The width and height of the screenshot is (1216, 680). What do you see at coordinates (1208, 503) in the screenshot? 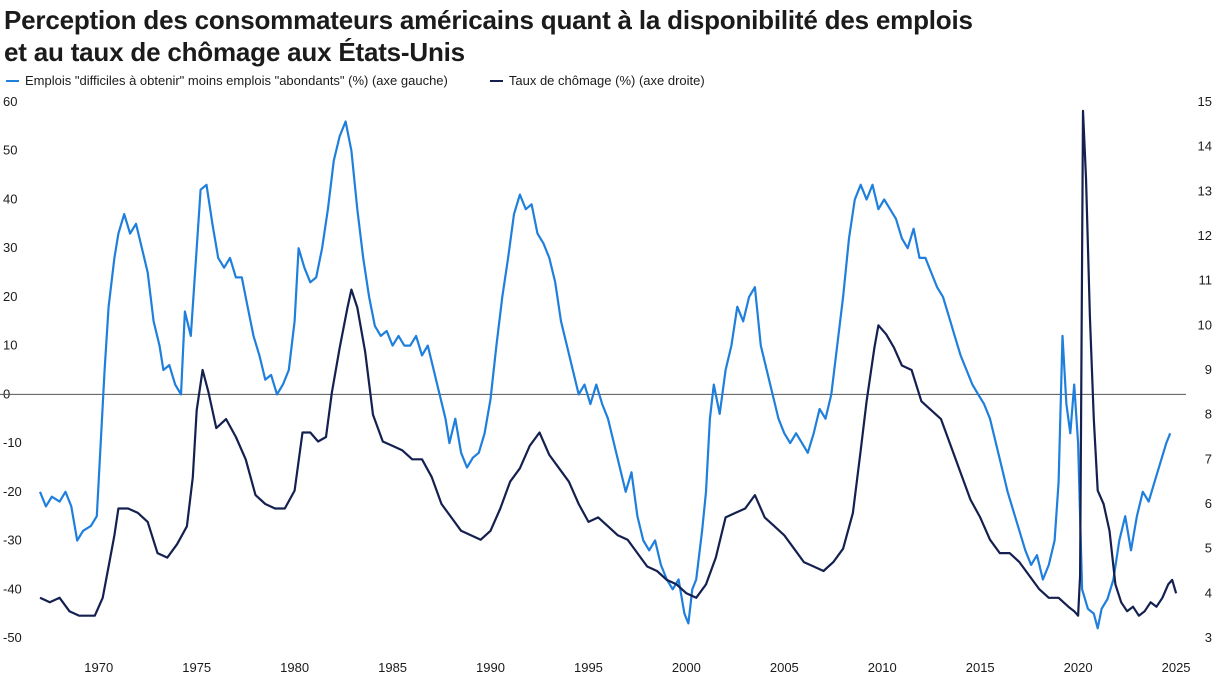
I see `y-right-tick-label: 6` at bounding box center [1208, 503].